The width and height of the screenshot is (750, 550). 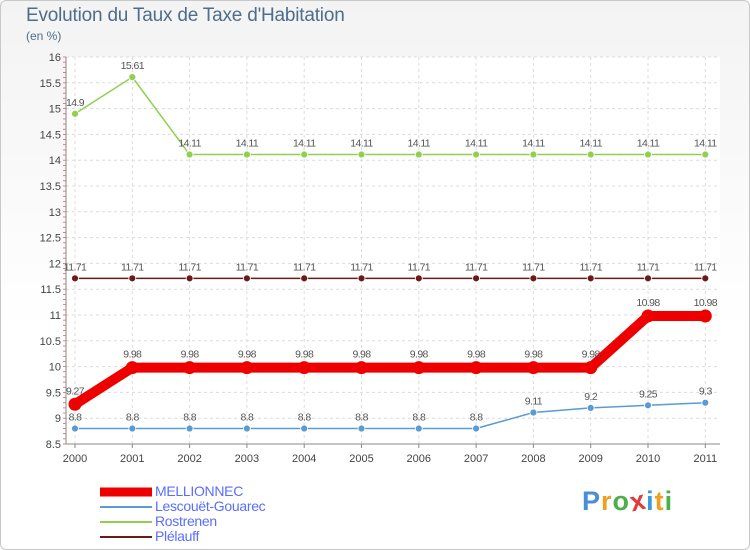 What do you see at coordinates (533, 459) in the screenshot?
I see `x-tick-label: 2008` at bounding box center [533, 459].